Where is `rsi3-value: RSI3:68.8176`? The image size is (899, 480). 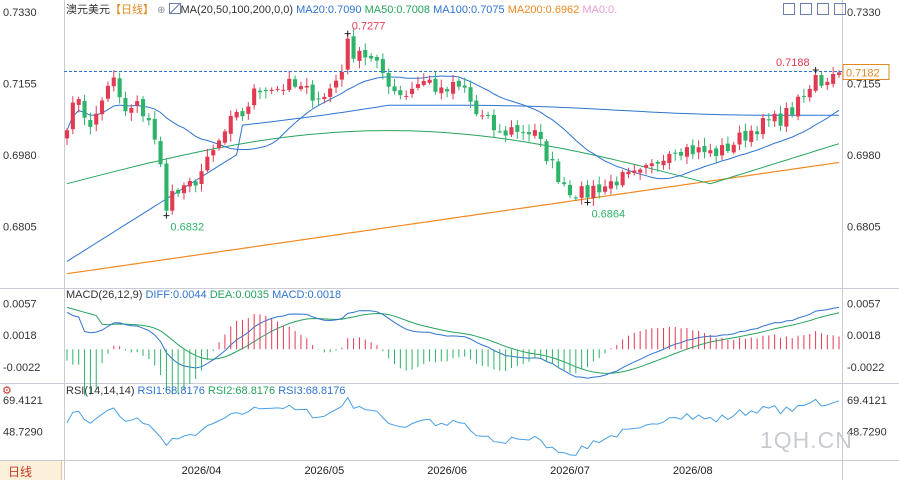 rsi3-value: RSI3:68.8176 is located at coordinates (312, 391).